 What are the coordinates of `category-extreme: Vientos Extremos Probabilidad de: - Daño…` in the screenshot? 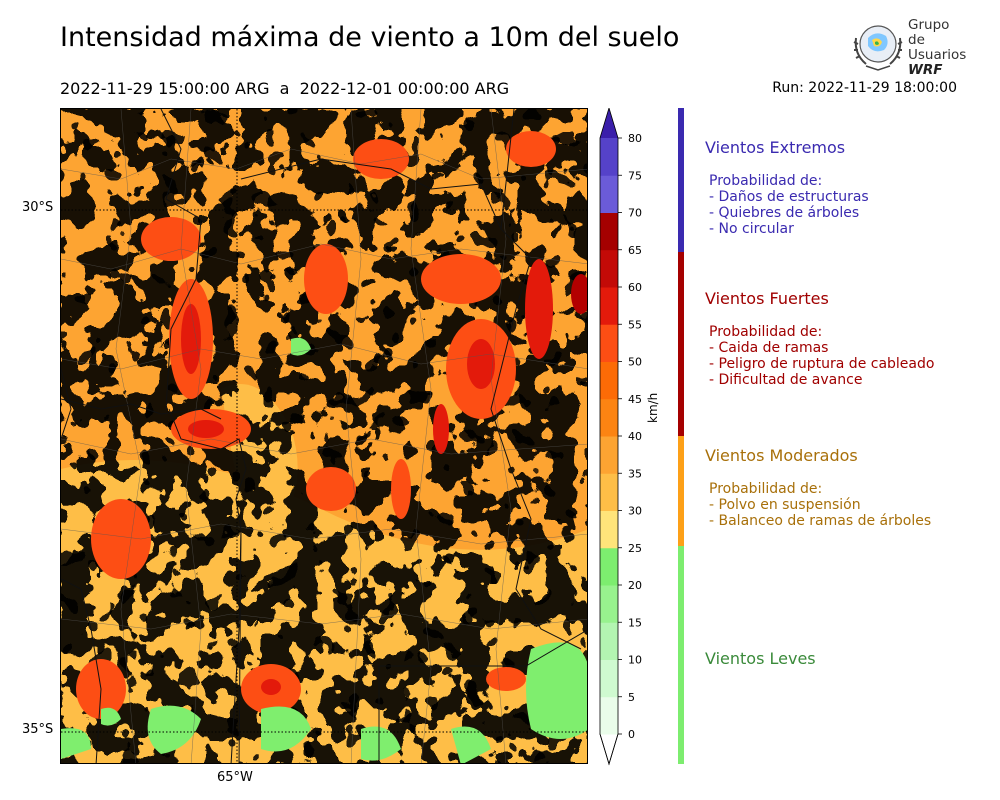 It's located at (787, 188).